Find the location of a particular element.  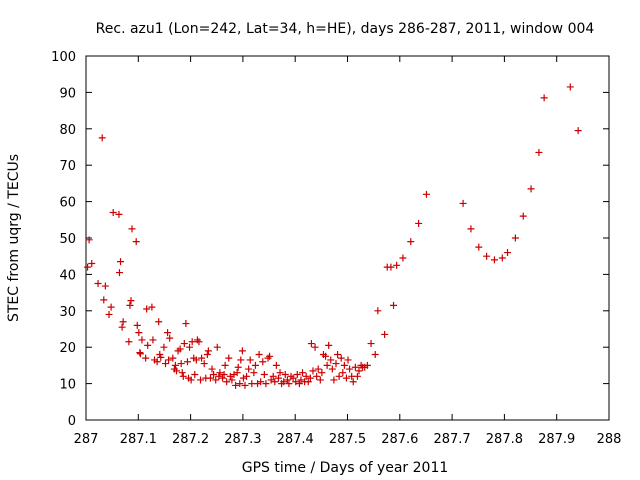

x-axis-label: GPS time / Days of year 2011 is located at coordinates (345, 468).